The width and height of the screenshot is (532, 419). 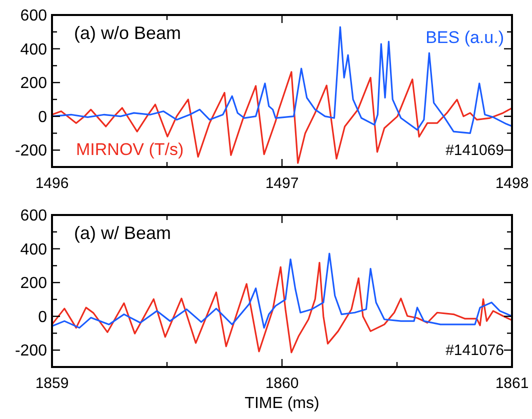 What do you see at coordinates (123, 233) in the screenshot?
I see `annotation: (a) w/ Beam` at bounding box center [123, 233].